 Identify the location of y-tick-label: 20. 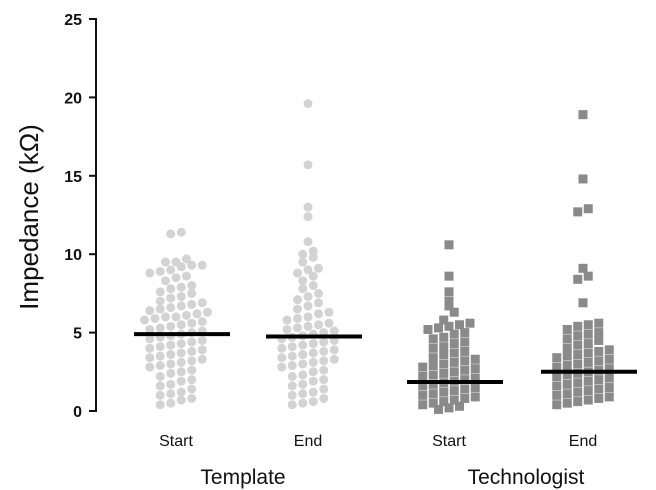
(73, 98).